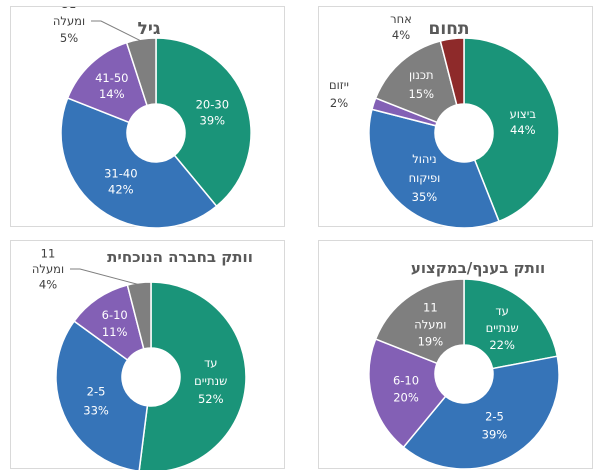 This screenshot has height=475, width=600. Describe the element at coordinates (180, 257) in the screenshot. I see `chart-title: וותק בחברה הנוכחית` at that location.